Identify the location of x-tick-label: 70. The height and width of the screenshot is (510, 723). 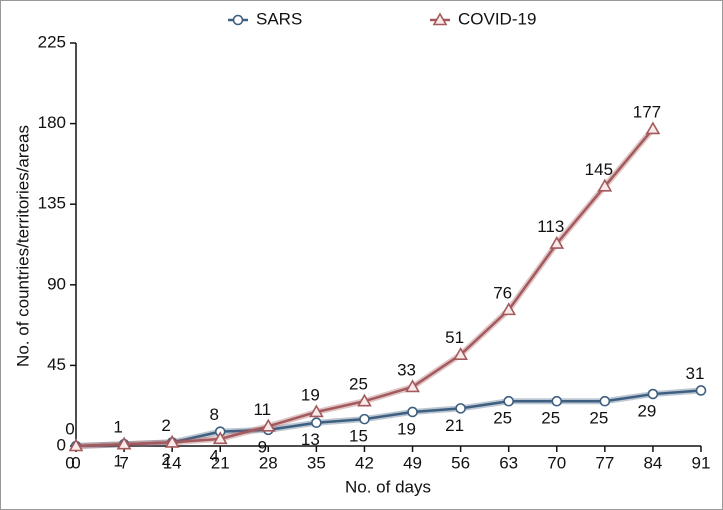
(556, 462).